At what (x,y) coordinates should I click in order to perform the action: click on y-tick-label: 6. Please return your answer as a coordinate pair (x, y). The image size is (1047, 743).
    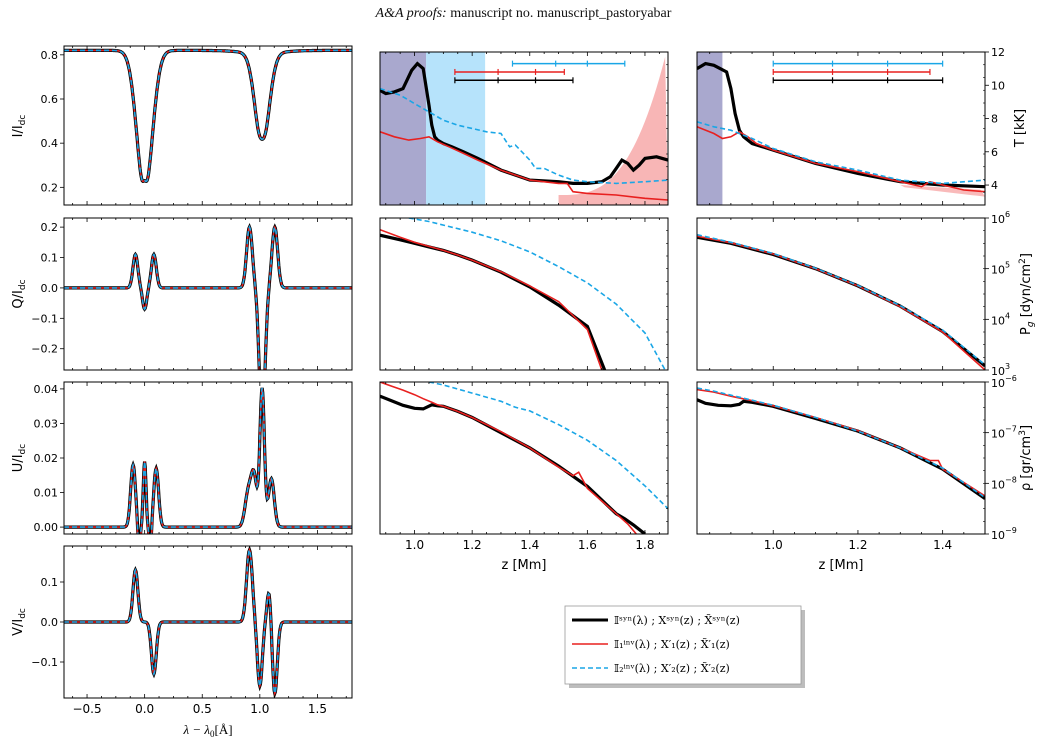
    Looking at the image, I should click on (994, 152).